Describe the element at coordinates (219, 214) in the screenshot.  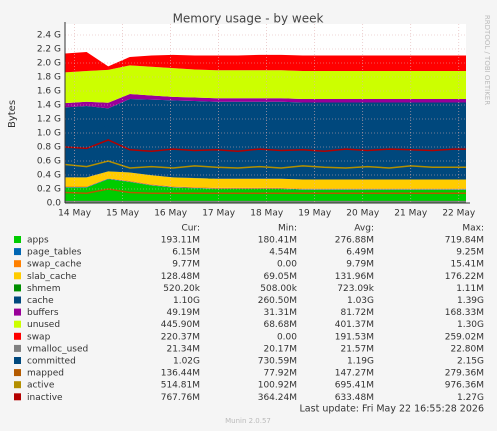
I see `x-tick-label: 17 May` at that location.